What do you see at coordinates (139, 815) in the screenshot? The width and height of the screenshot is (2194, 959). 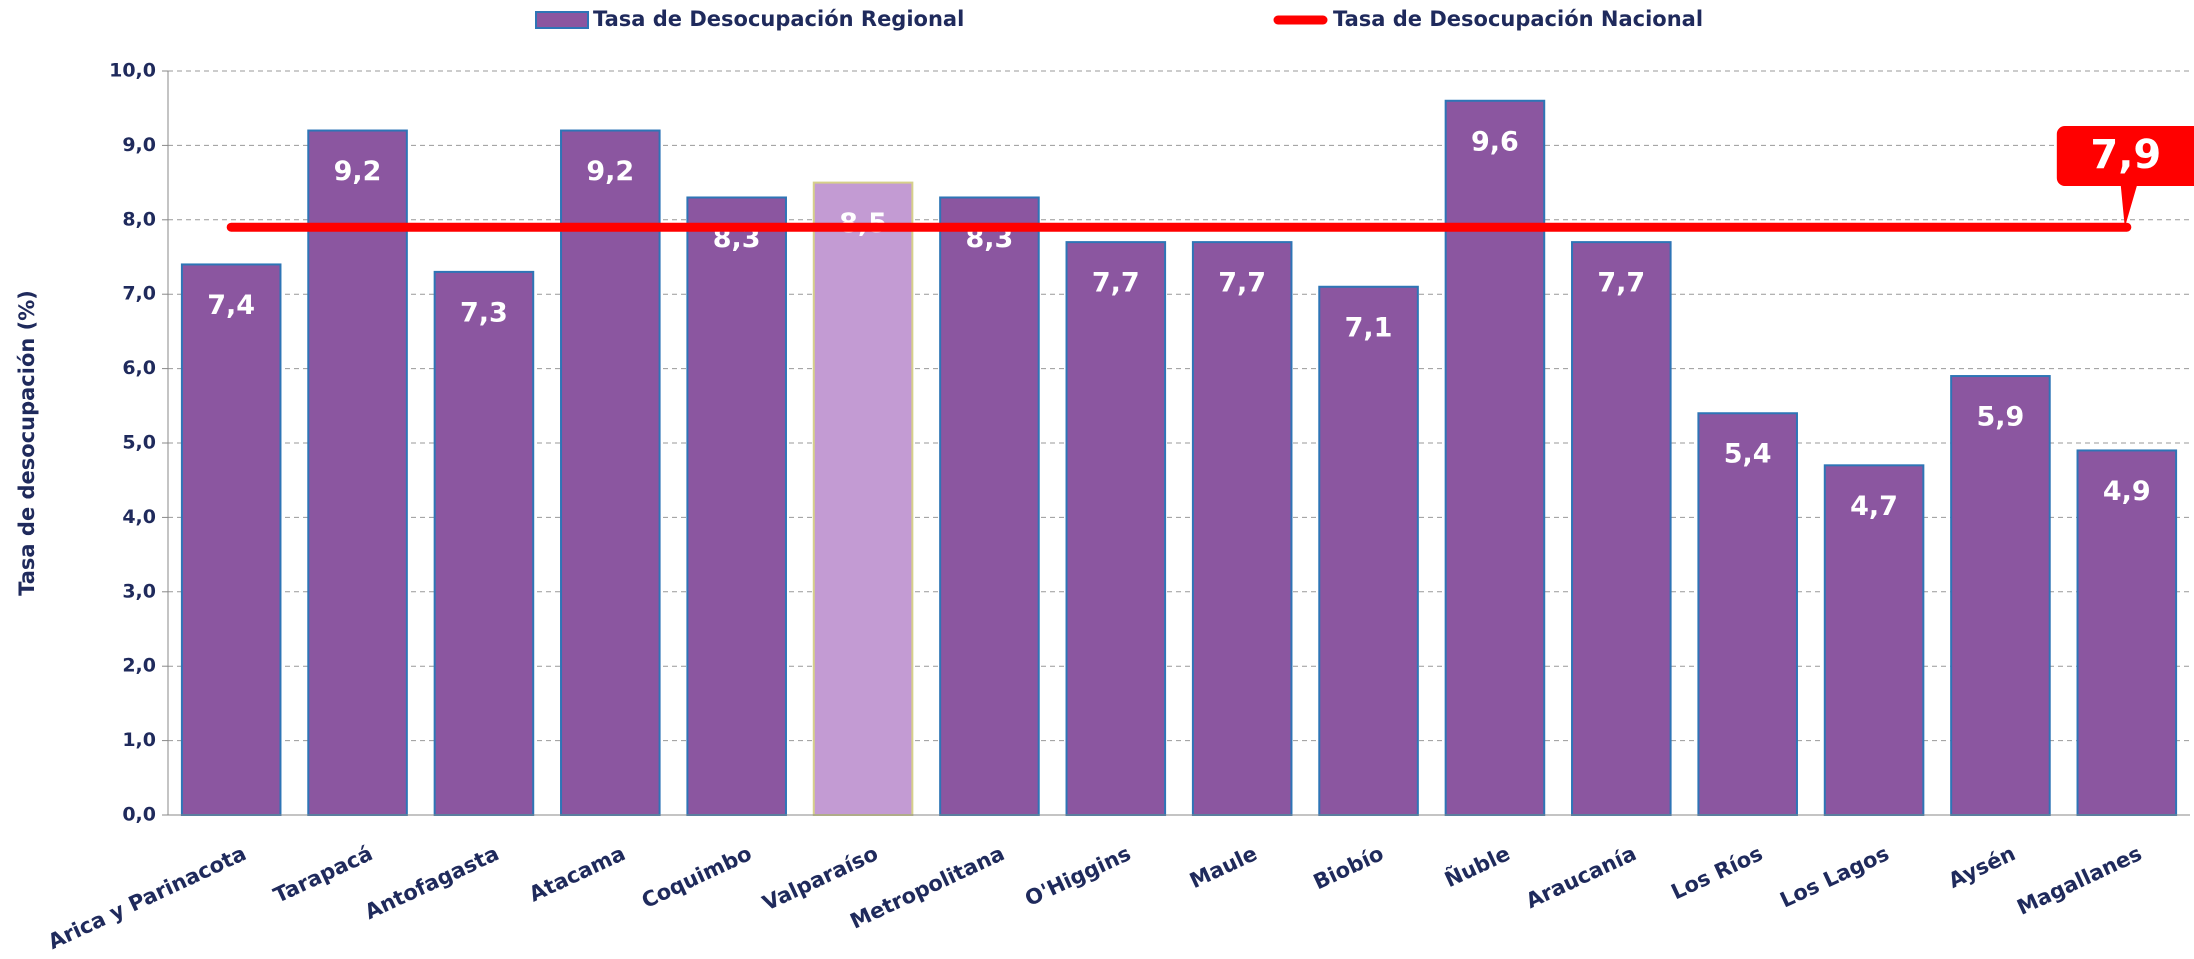 I see `y-tick-label: 0,0` at bounding box center [139, 815].